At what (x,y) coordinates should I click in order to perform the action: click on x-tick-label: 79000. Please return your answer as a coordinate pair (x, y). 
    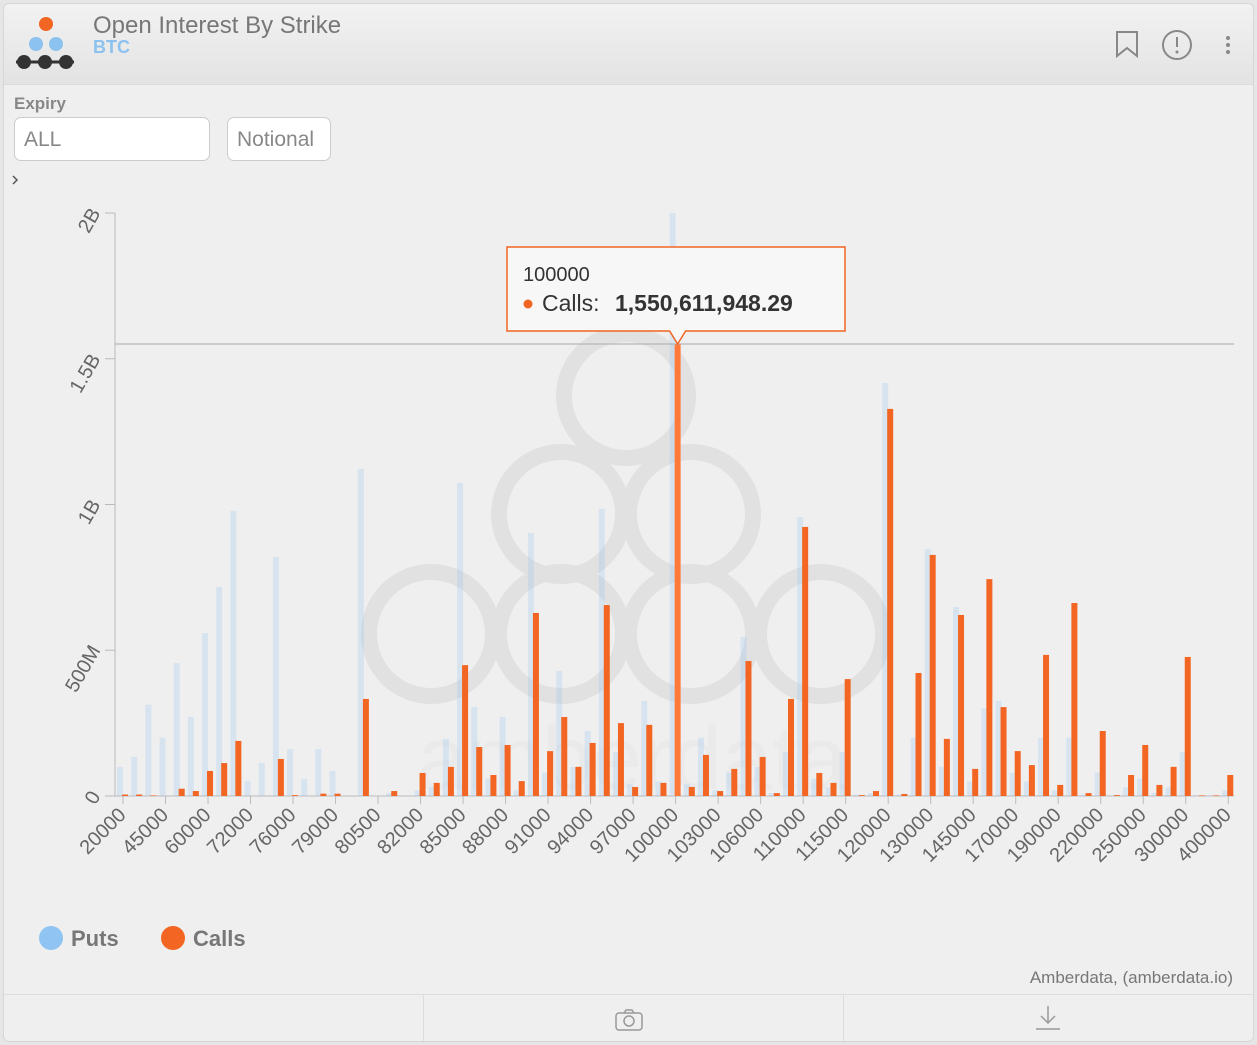
    Looking at the image, I should click on (315, 831).